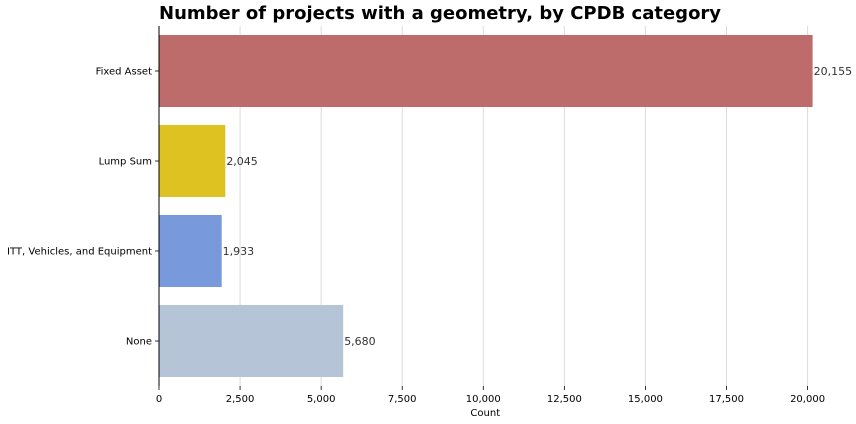 The width and height of the screenshot is (856, 424). Describe the element at coordinates (645, 399) in the screenshot. I see `x-tick-label: 15,000` at that location.